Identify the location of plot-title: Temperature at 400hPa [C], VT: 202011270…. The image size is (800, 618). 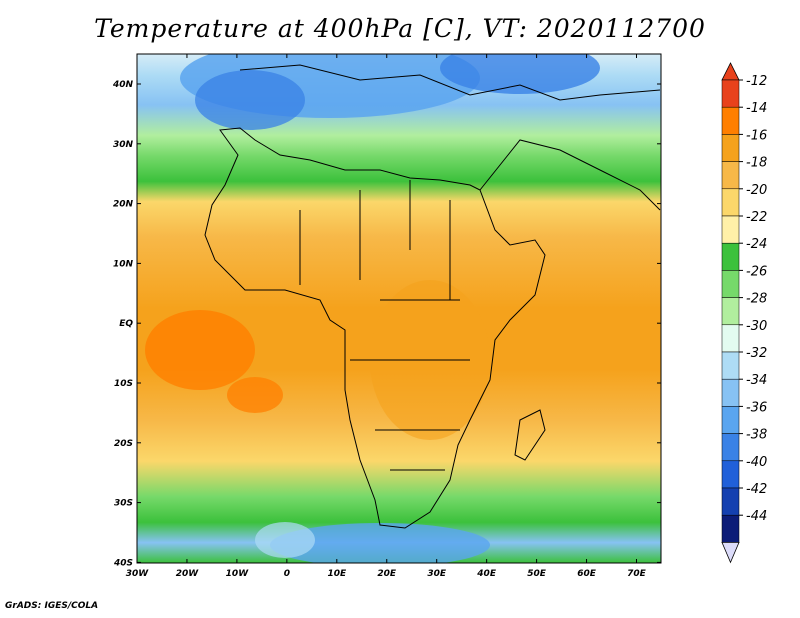
(400, 28).